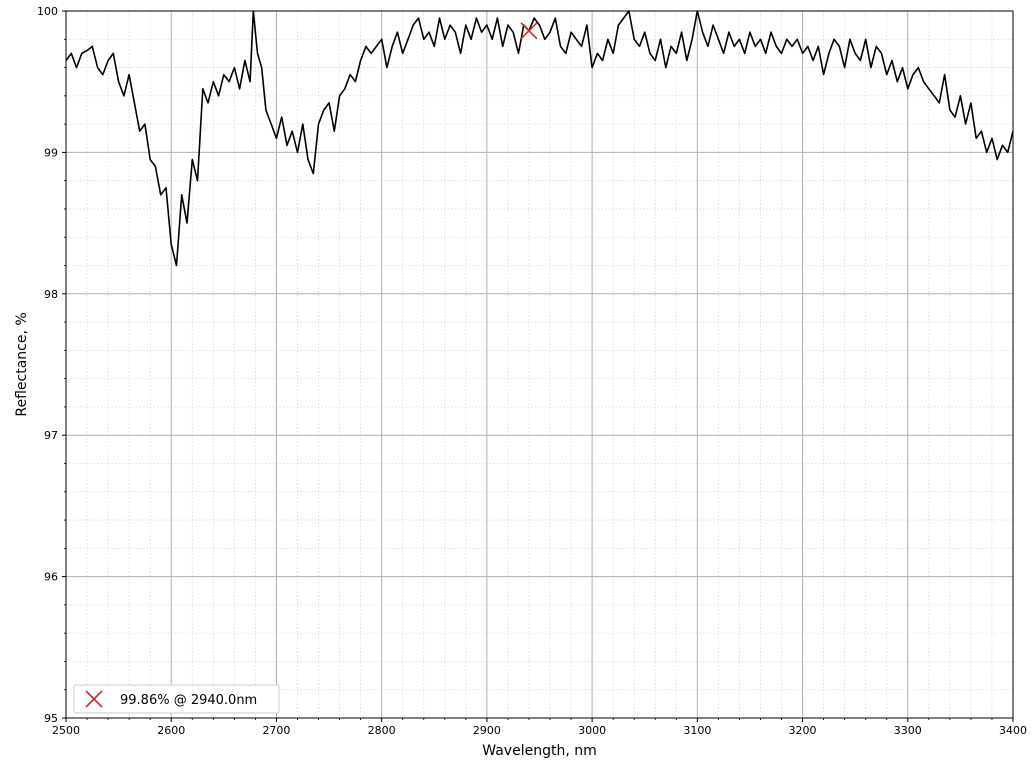 The width and height of the screenshot is (1032, 762). I want to click on legend-box, so click(176, 699).